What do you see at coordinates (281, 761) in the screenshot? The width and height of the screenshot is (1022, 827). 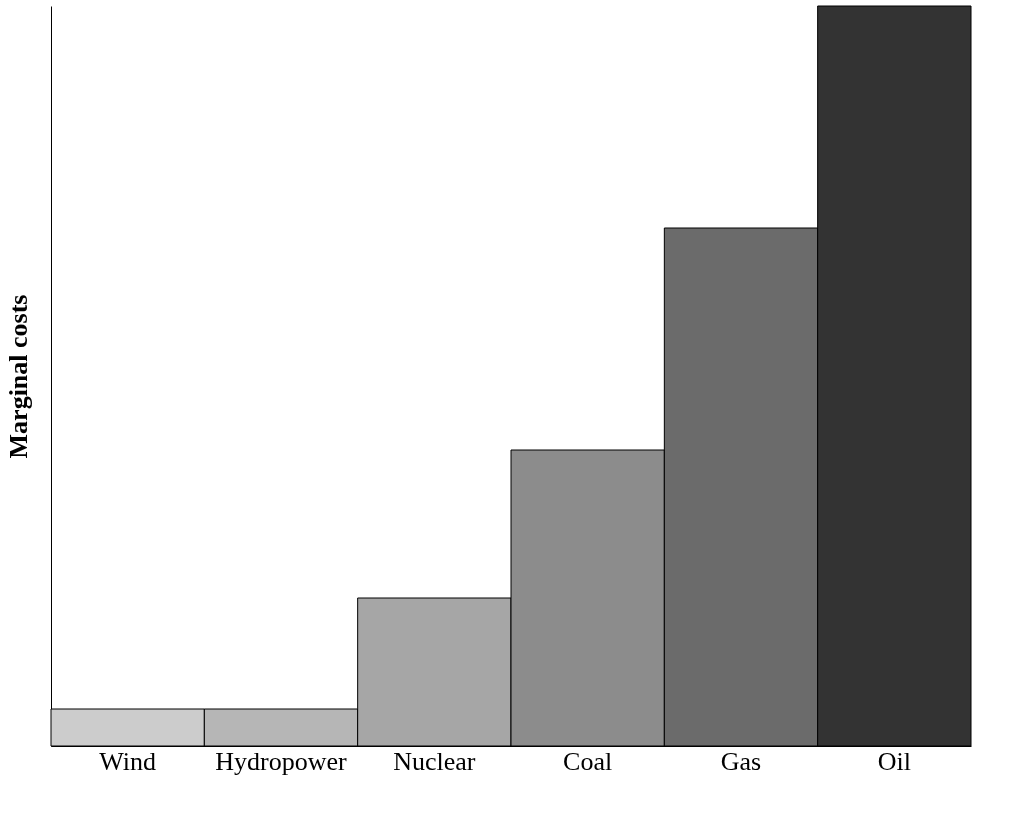 I see `x-tick-label: Hydropower` at bounding box center [281, 761].